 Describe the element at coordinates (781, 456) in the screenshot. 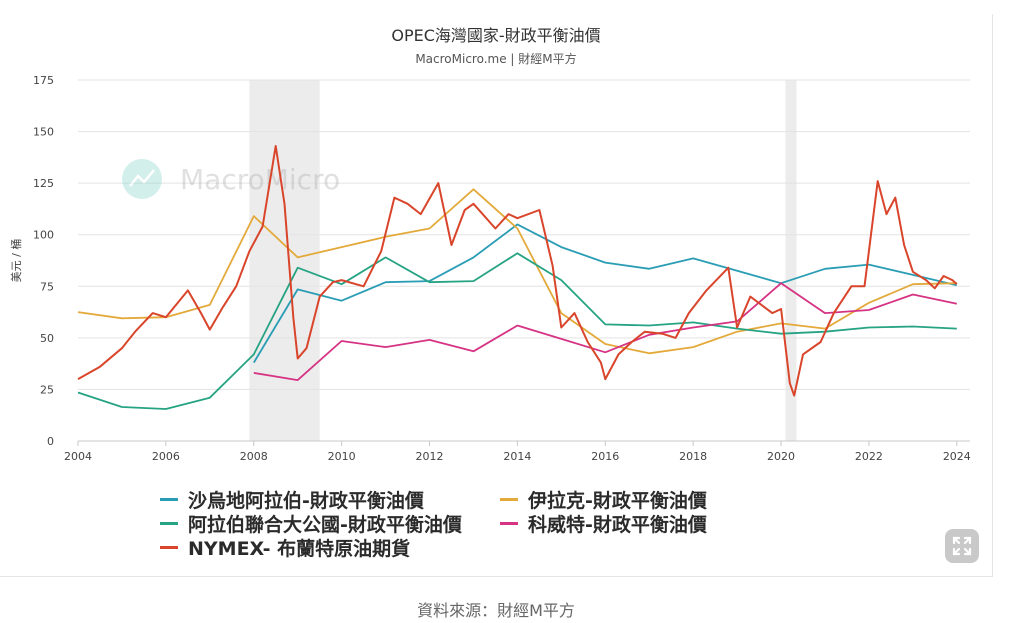

I see `x-tick-label: 2020` at that location.